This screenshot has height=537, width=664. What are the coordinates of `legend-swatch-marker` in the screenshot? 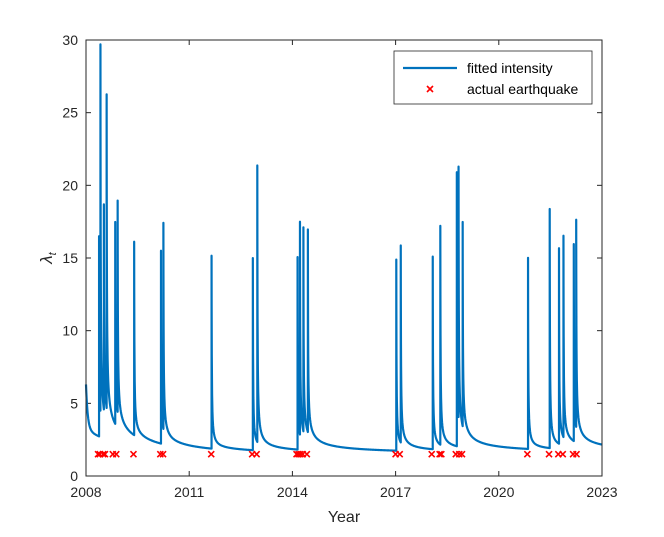 It's located at (430, 89).